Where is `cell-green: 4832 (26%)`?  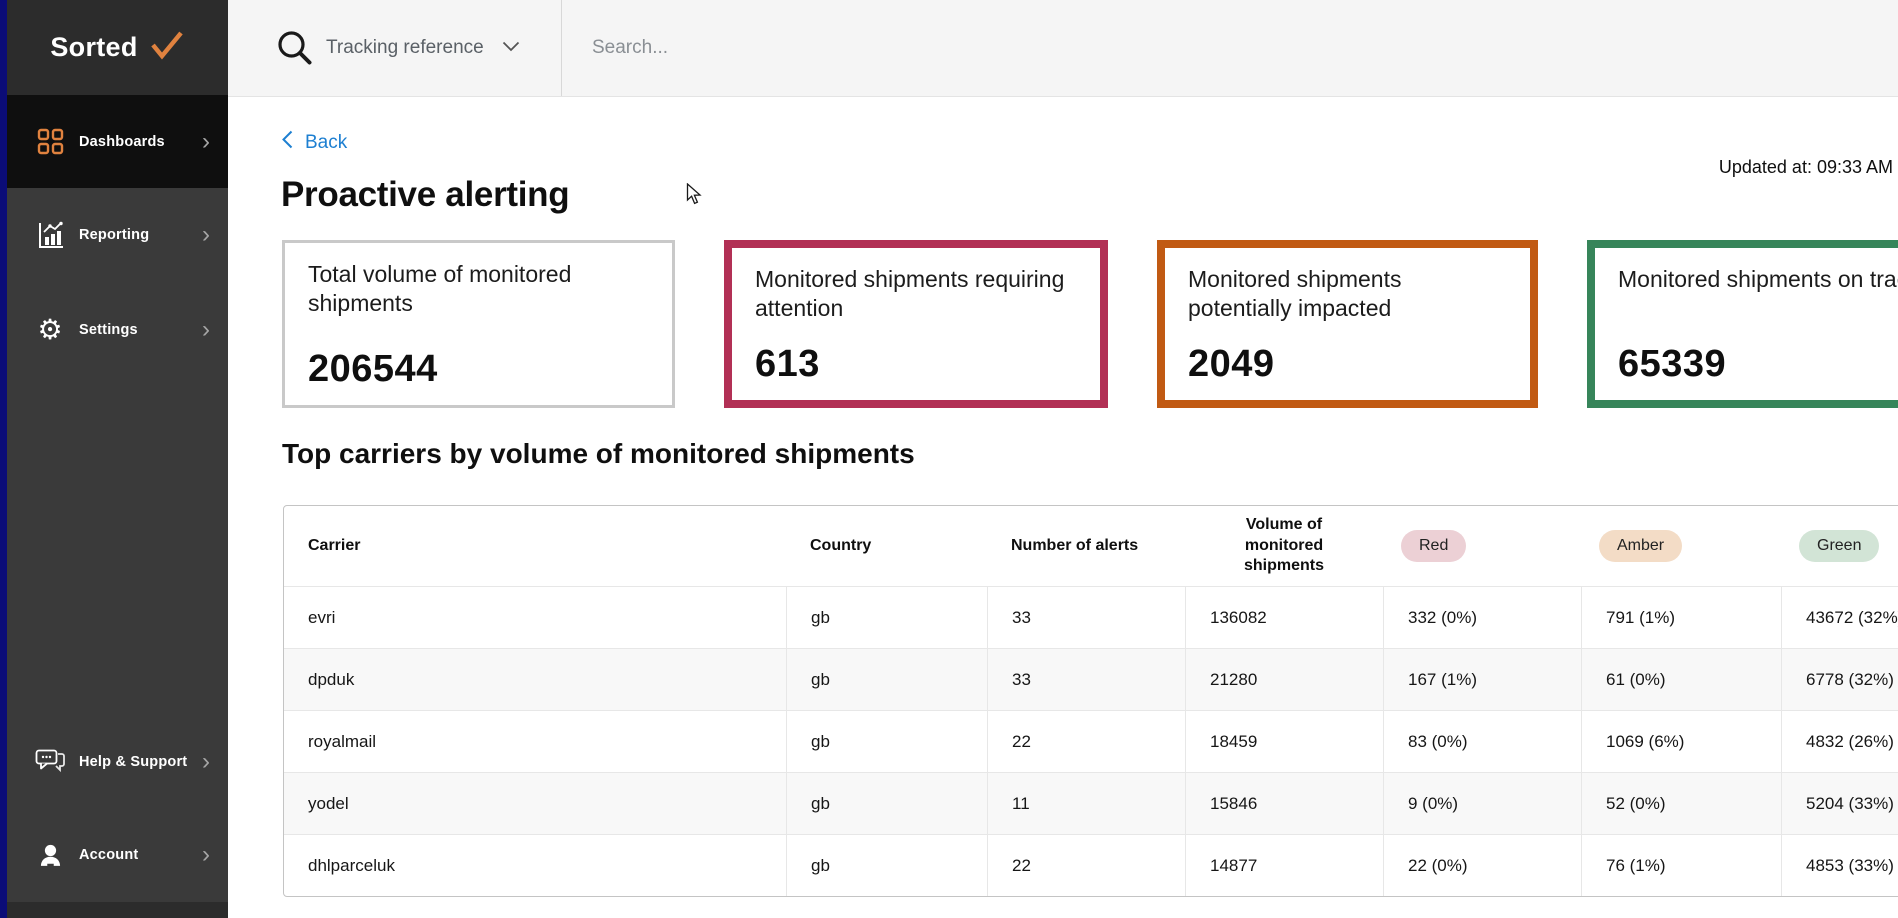
cell-green: 4832 (26%) is located at coordinates (1839, 741).